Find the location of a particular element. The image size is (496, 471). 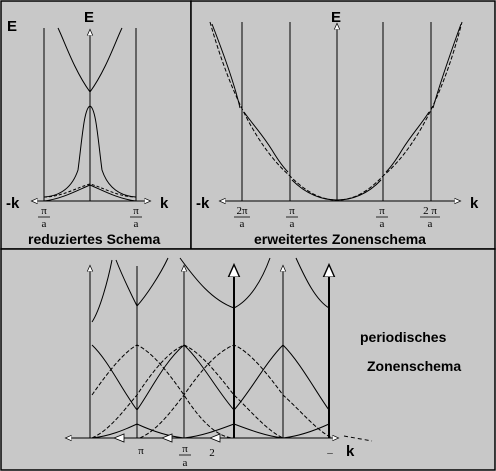

reduced-k-label: k is located at coordinates (164, 203).